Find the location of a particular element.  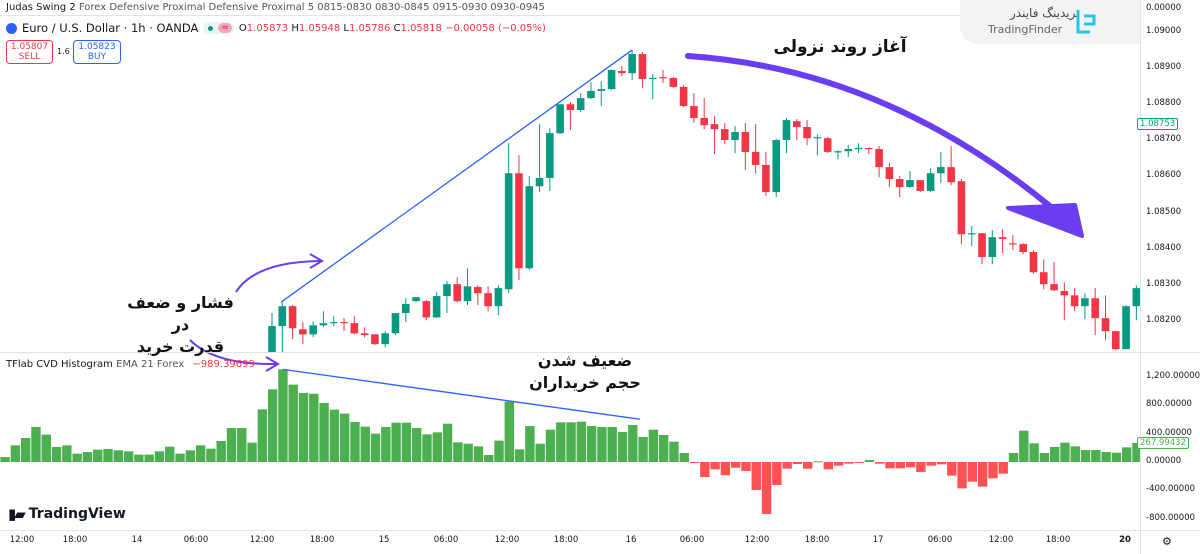

tradingview-logo: ▮▰ TradingView is located at coordinates (67, 514).